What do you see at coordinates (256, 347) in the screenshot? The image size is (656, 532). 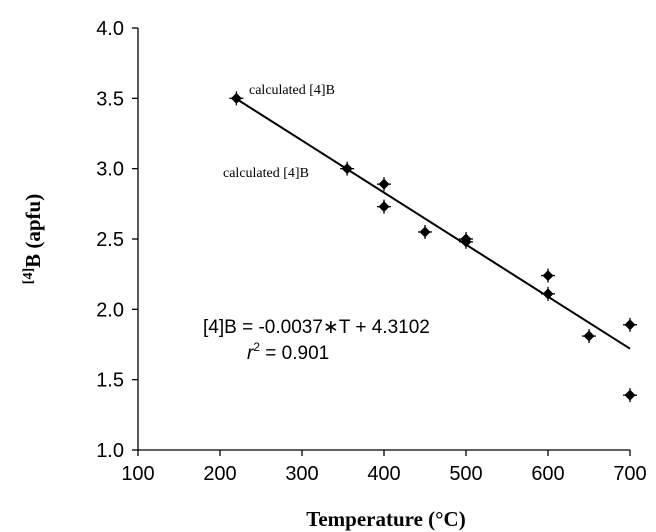 I see `r2-exponent: 2` at bounding box center [256, 347].